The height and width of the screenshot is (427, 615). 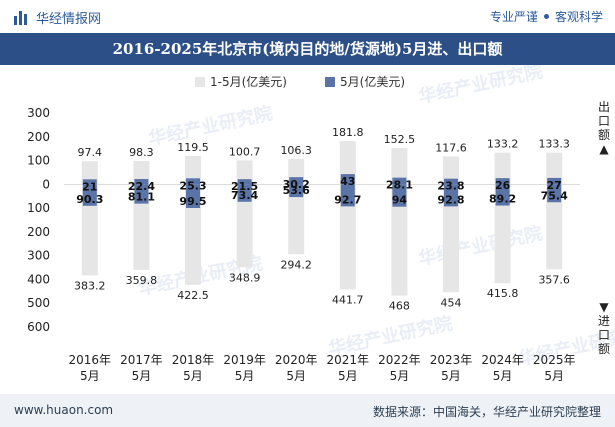 What do you see at coordinates (348, 368) in the screenshot?
I see `x-tick-label: 2021年 5月` at bounding box center [348, 368].